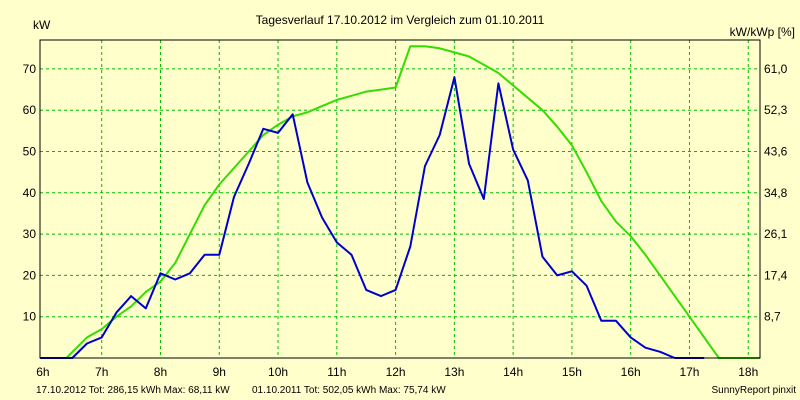  I want to click on y-tick-label-right: 52,3, so click(776, 110).